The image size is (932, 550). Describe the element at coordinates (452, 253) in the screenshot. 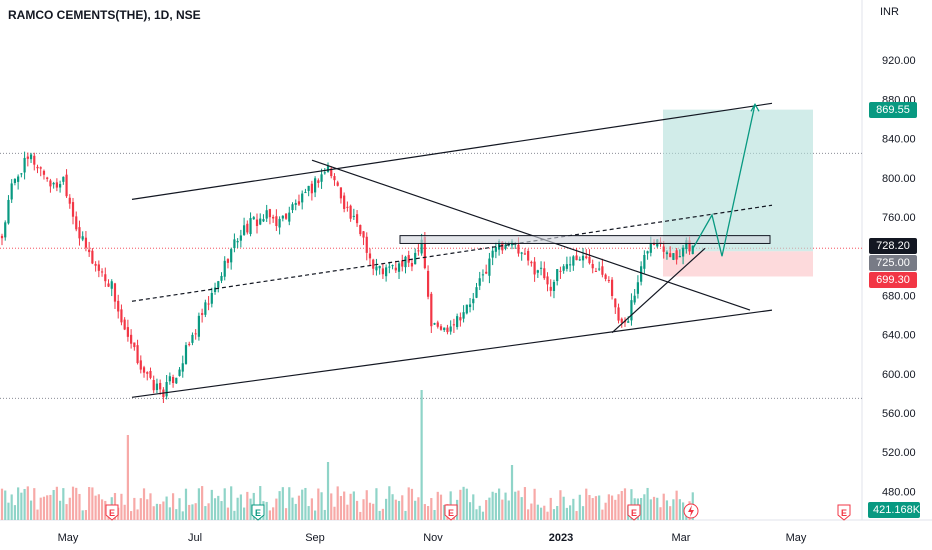

I see `channel-midline` at that location.